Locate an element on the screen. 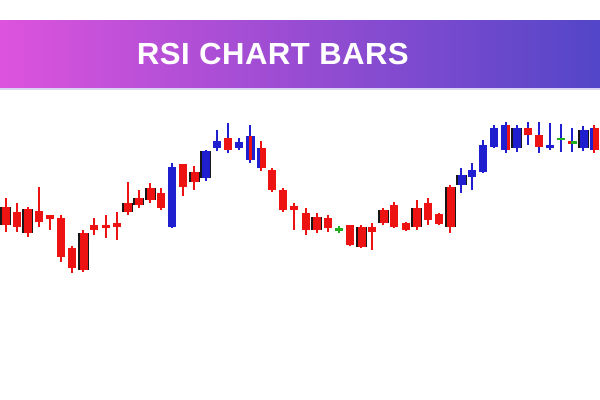 The height and width of the screenshot is (400, 600). page-title: RSI CHART BARS is located at coordinates (273, 53).